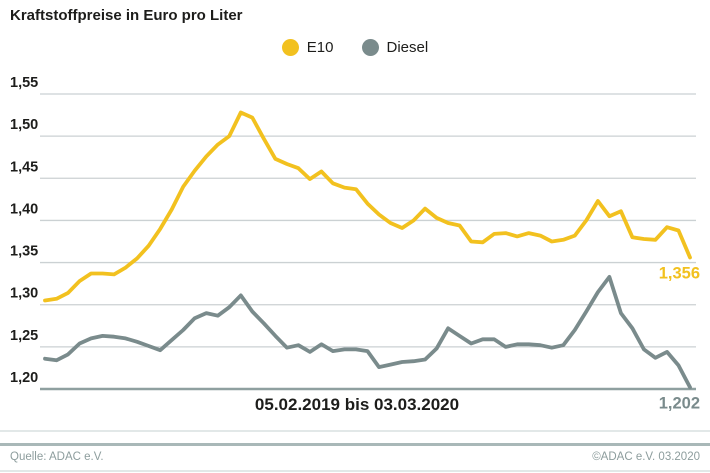  I want to click on y-tick-label-1,20: 1,20, so click(24, 378).